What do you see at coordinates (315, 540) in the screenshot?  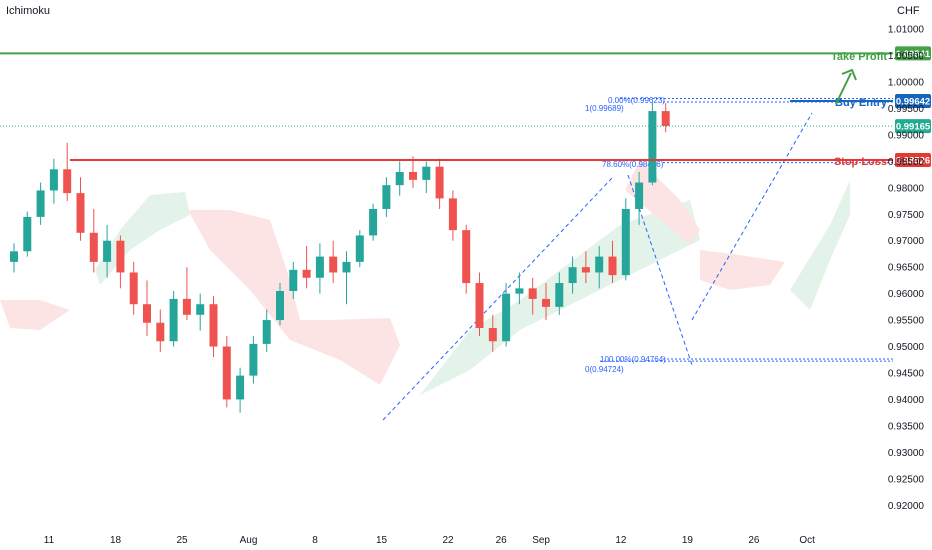 I see `time-tick-label: 8` at bounding box center [315, 540].